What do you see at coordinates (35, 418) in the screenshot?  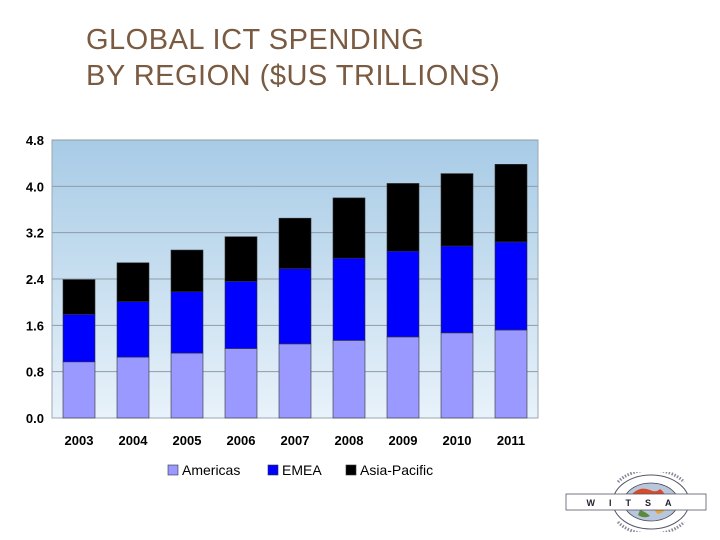 I see `y-tick-label: 0.0` at bounding box center [35, 418].